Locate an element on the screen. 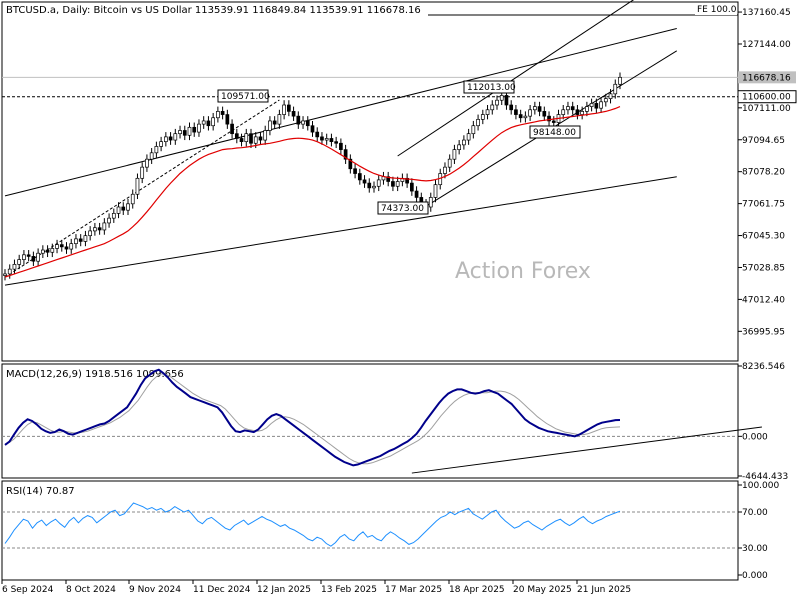  macd-header: MACD(12,26,9) 1918.516 1099.656 is located at coordinates (95, 374).